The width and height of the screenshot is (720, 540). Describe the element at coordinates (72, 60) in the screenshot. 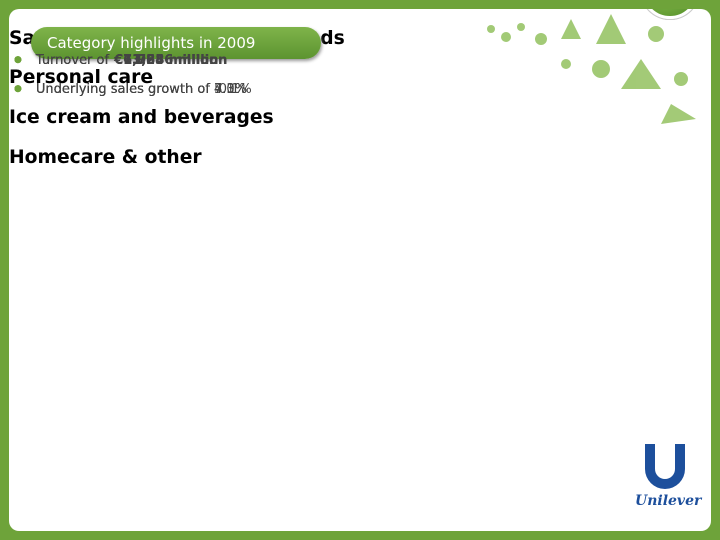

I see `bullet-text: Turnover of` at that location.